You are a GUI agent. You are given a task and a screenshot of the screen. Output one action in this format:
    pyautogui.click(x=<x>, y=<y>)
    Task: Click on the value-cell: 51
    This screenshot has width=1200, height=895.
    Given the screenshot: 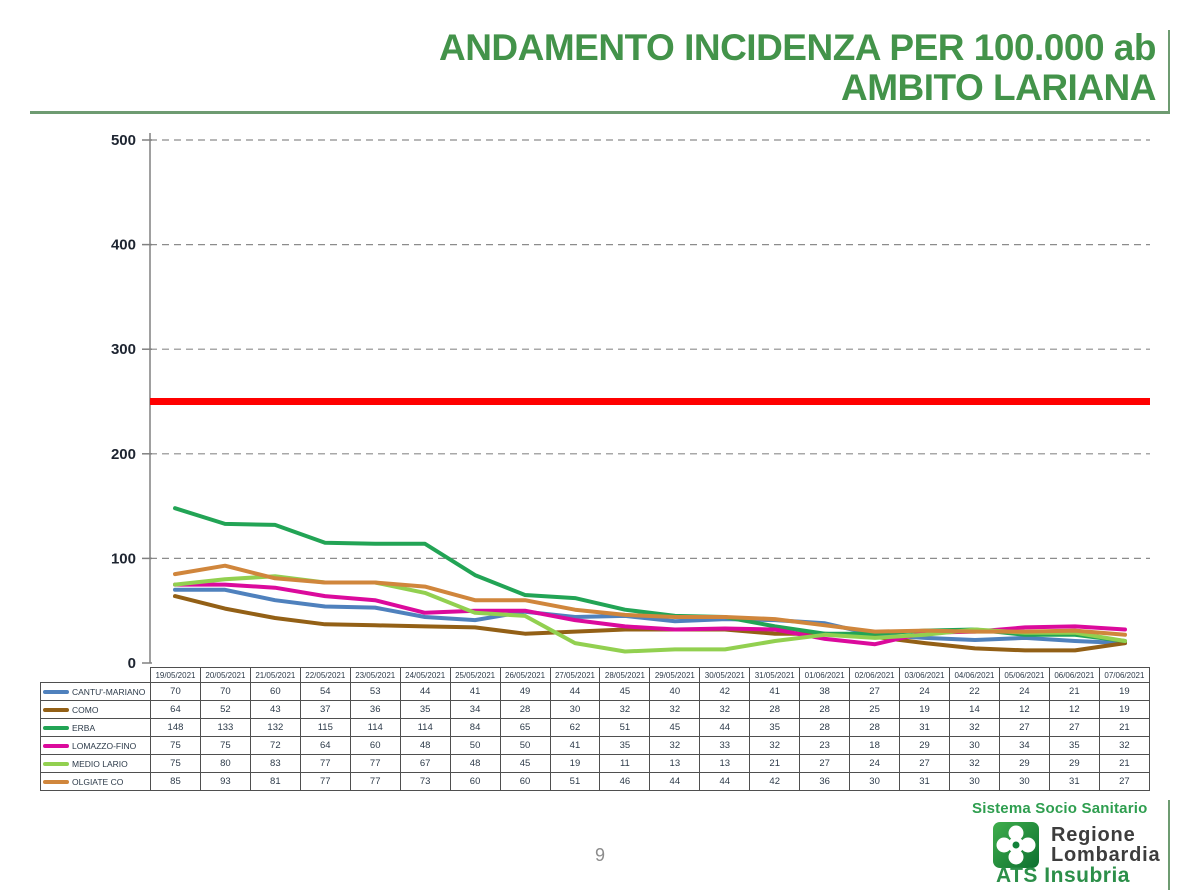 What is the action you would take?
    pyautogui.click(x=625, y=727)
    